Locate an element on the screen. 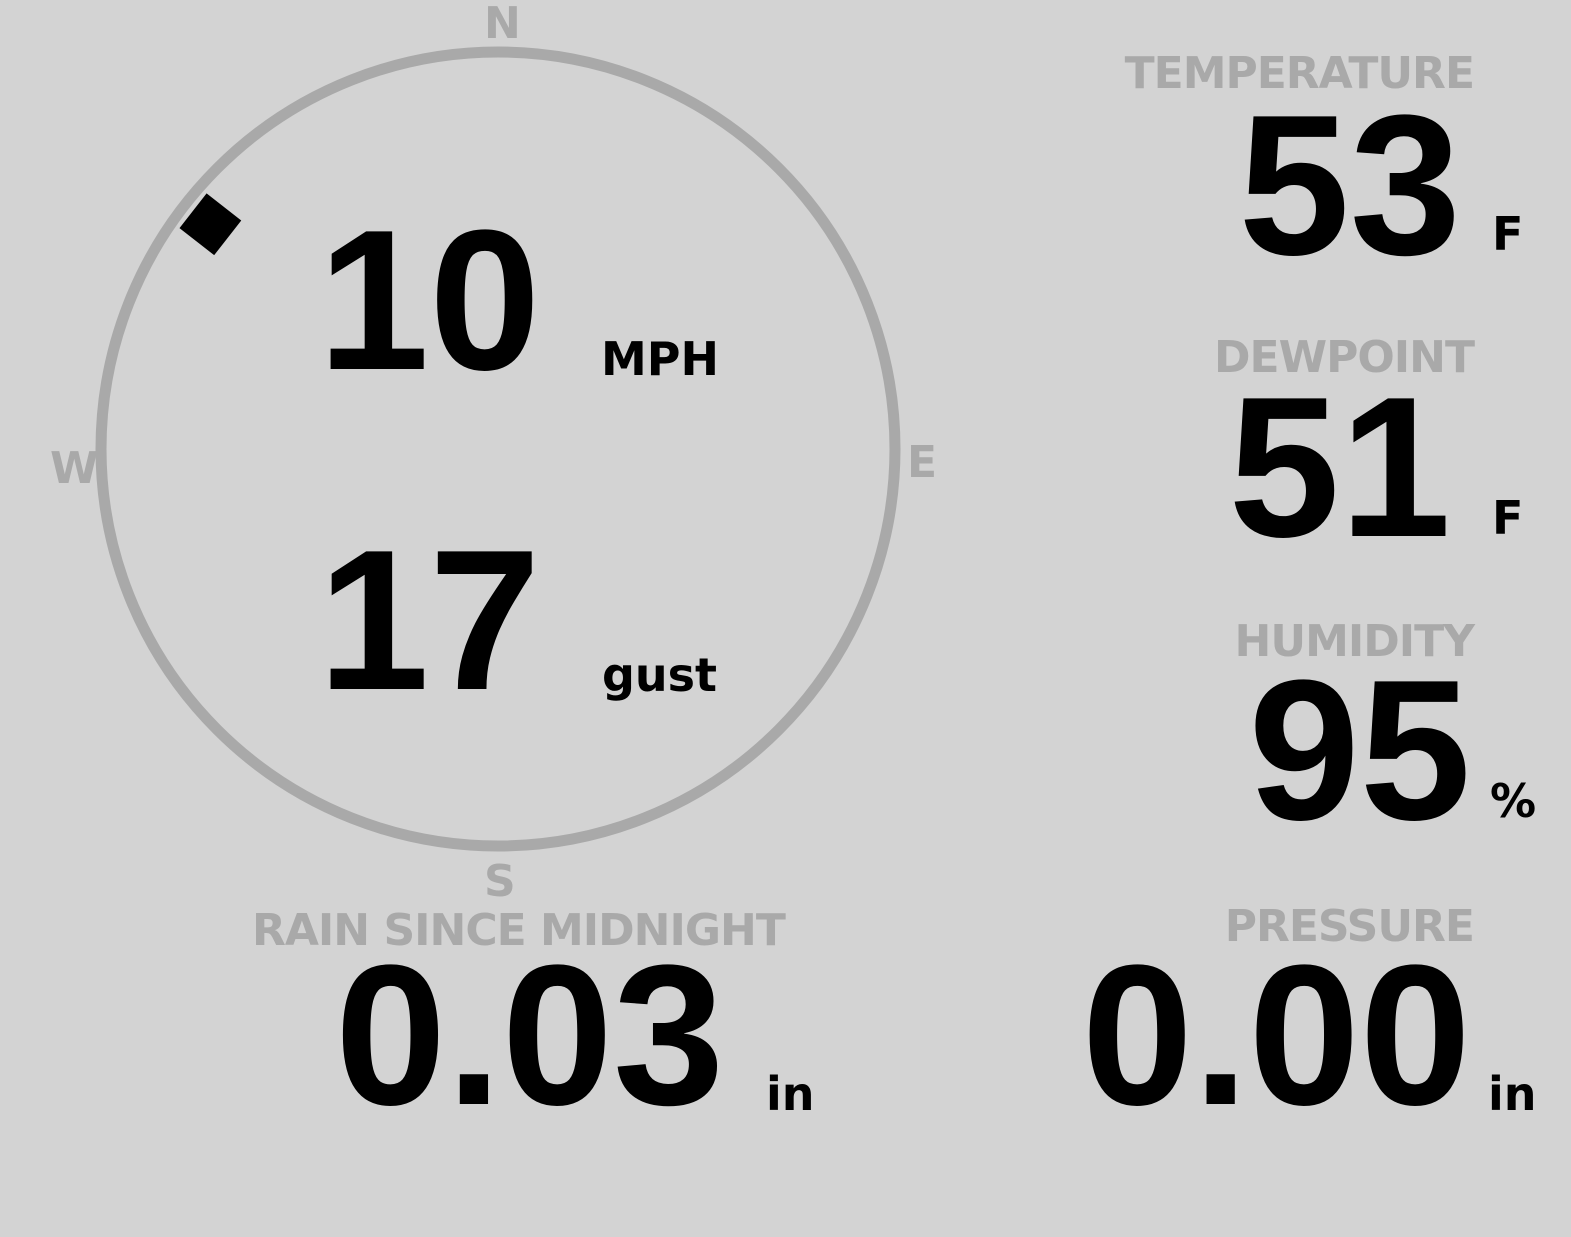 Image resolution: width=1571 pixels, height=1237 pixels. compass-west: W is located at coordinates (74, 468).